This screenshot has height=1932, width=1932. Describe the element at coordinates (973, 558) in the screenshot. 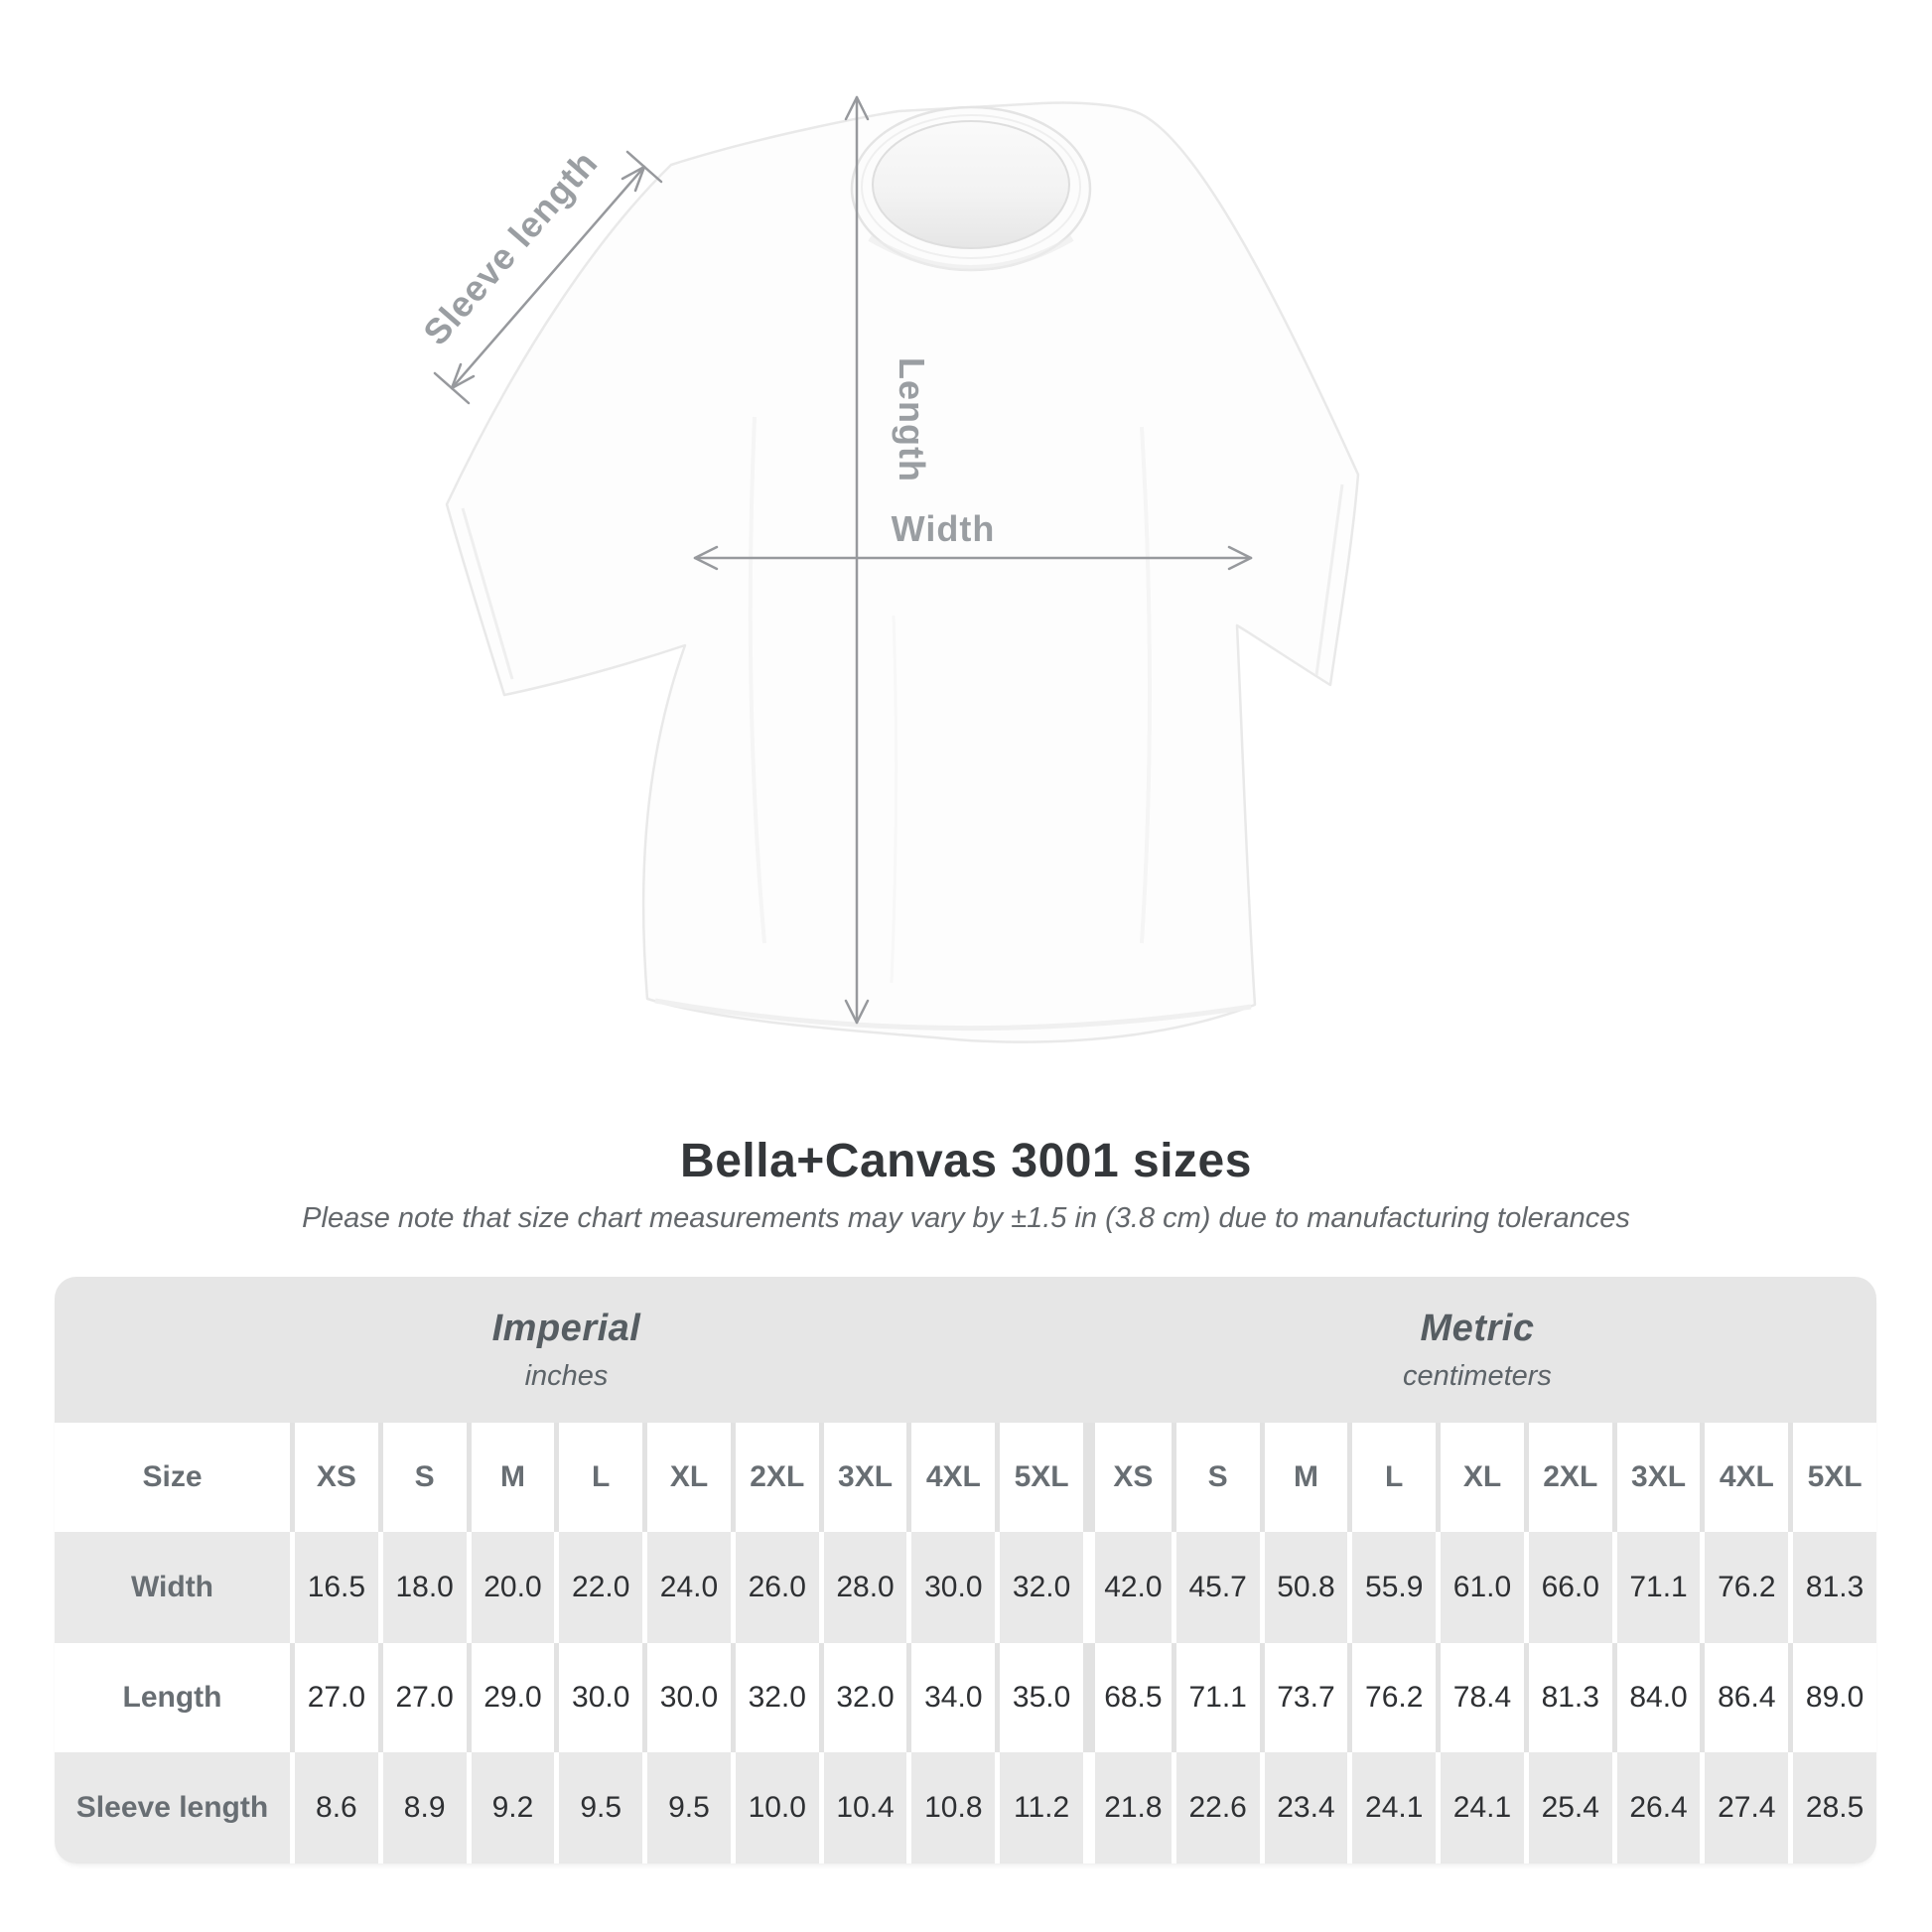

I see `width-arrow` at that location.